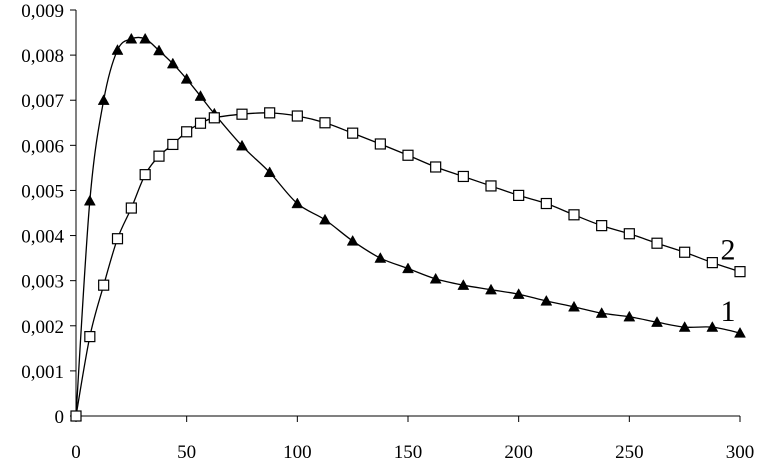 This screenshot has width=757, height=462. I want to click on x-tick-label: 150, so click(408, 452).